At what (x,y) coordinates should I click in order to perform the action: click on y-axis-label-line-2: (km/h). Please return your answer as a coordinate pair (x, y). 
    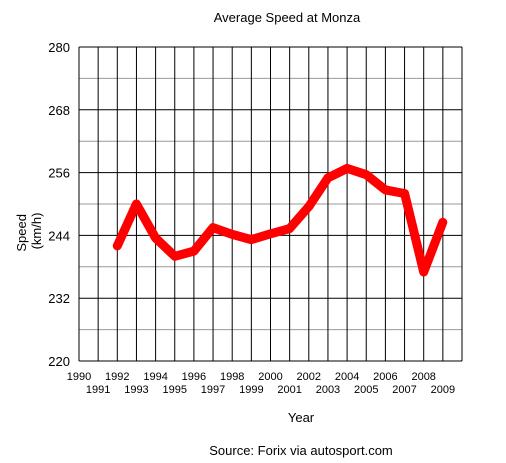
    Looking at the image, I should click on (36, 231).